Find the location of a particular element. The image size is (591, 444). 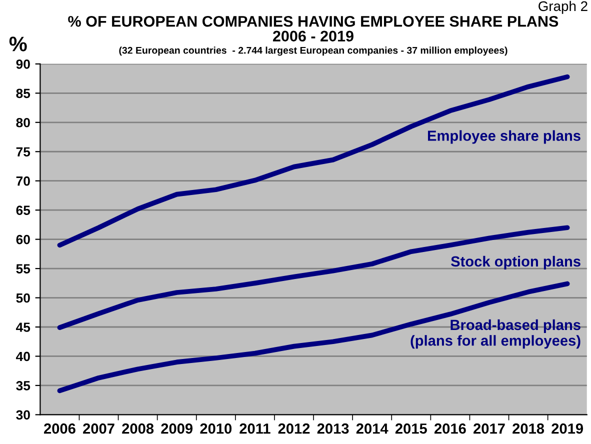

x-tick-label: 2019 is located at coordinates (568, 428).